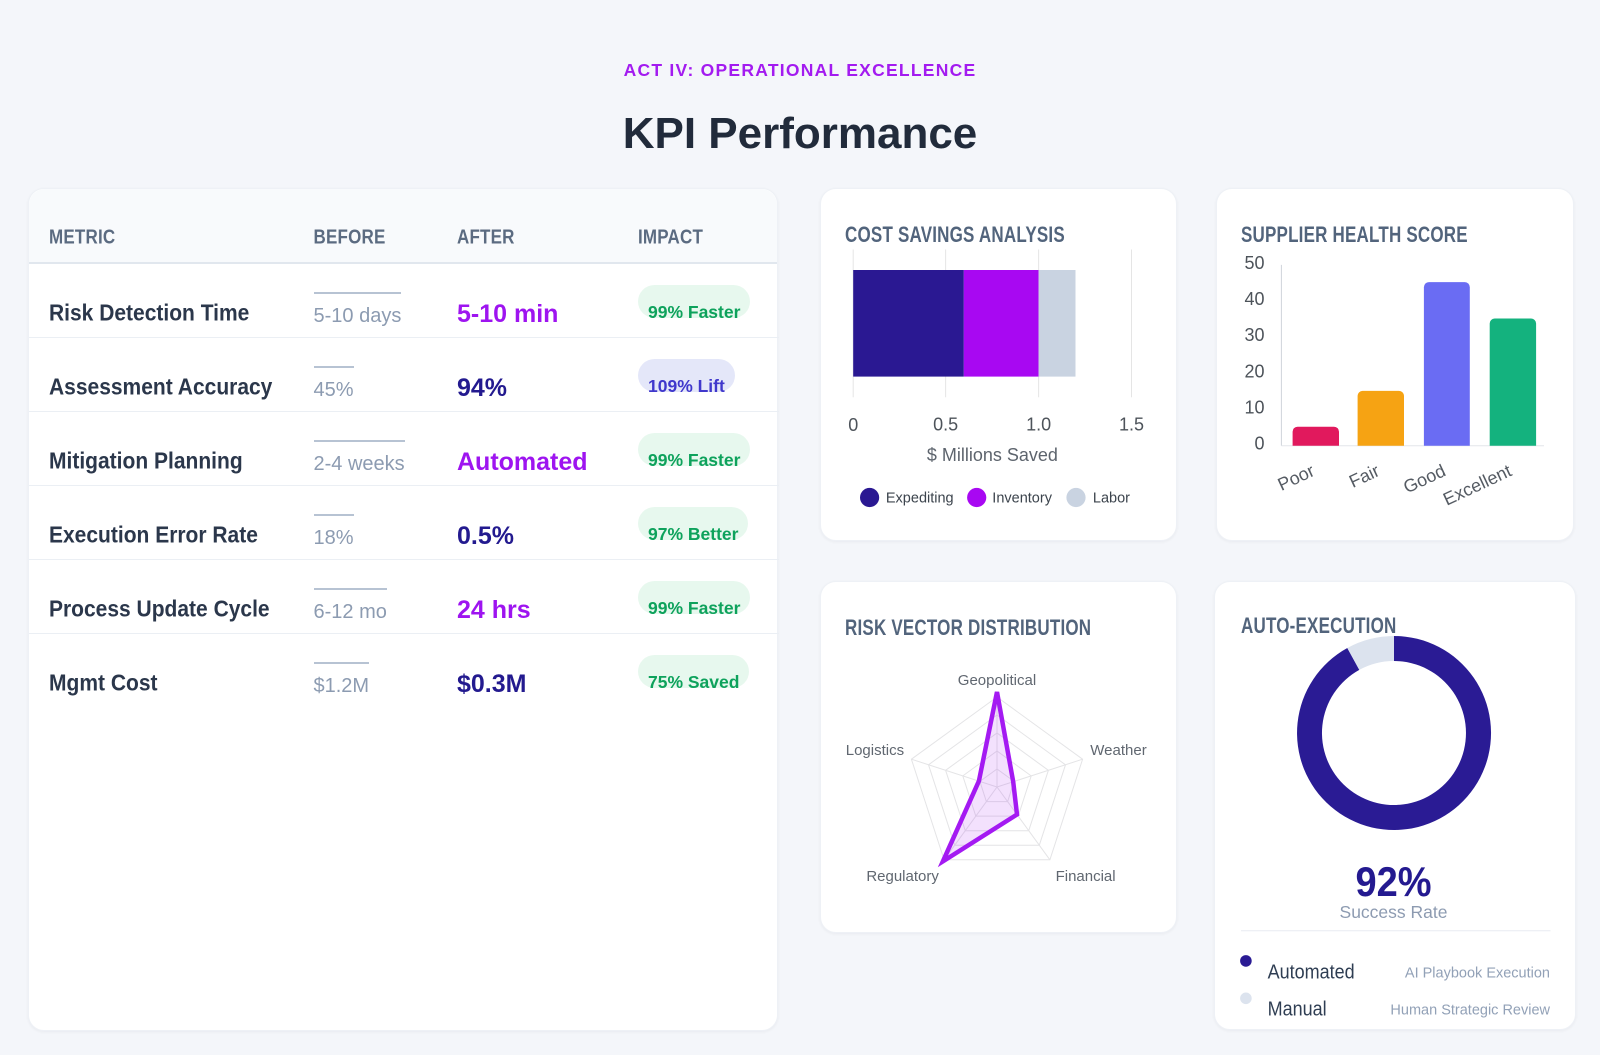 The height and width of the screenshot is (1055, 1600). I want to click on svg-text: 20, so click(1254, 371).